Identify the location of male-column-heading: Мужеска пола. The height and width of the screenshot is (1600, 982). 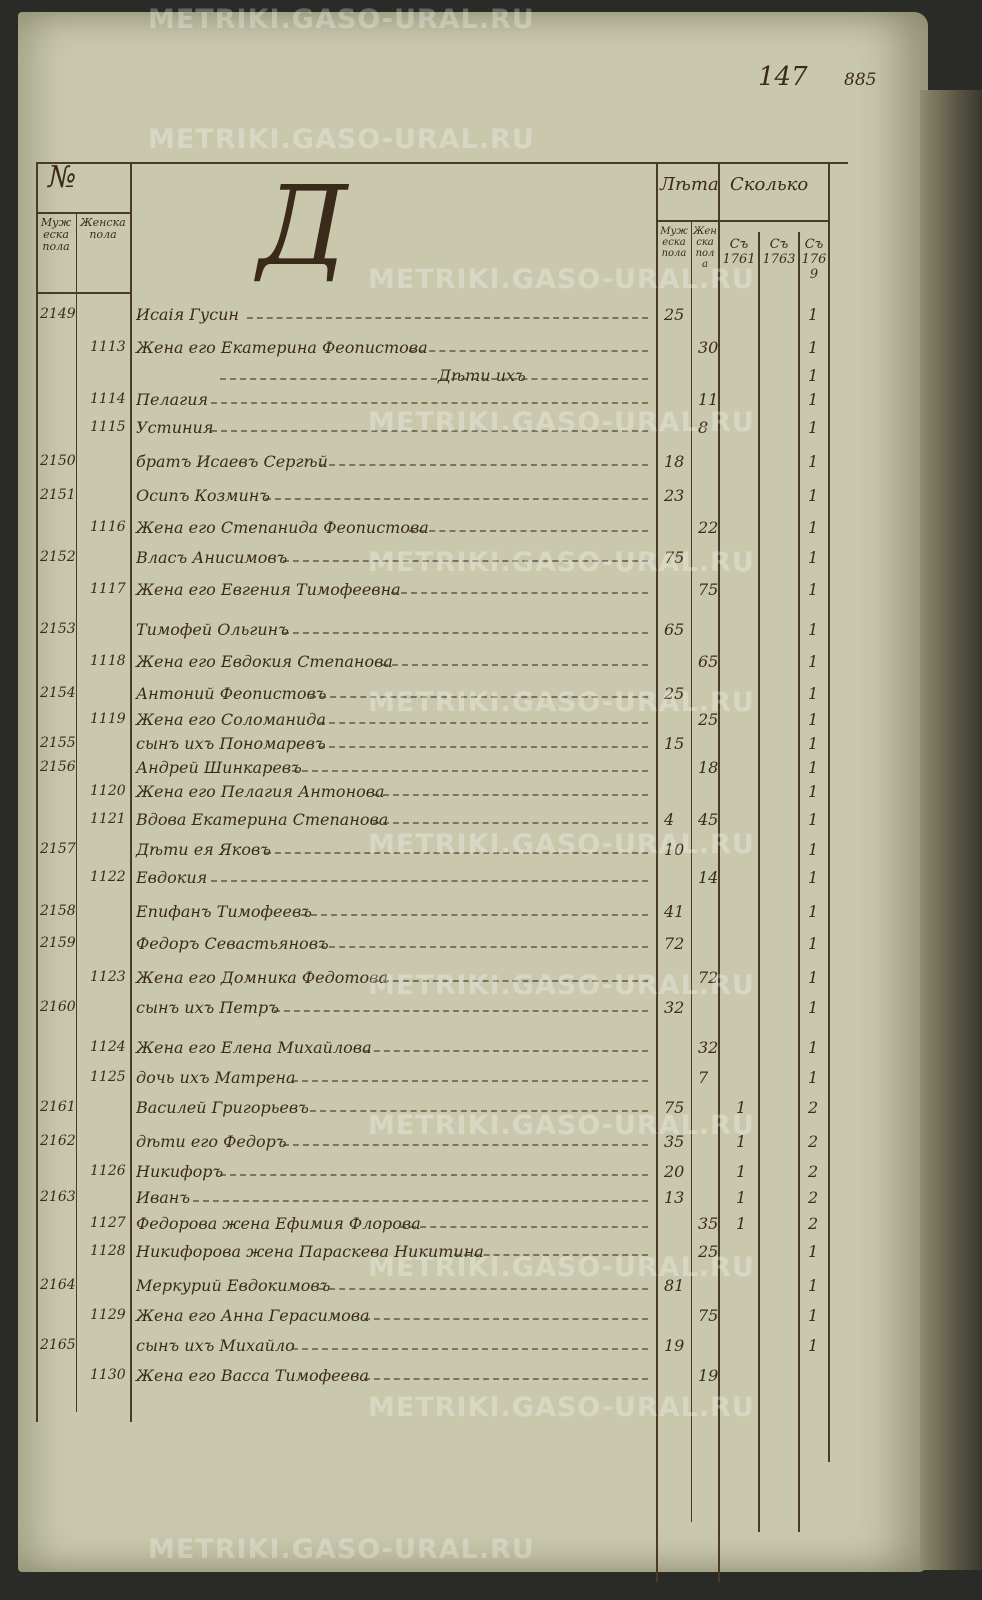
(56, 234).